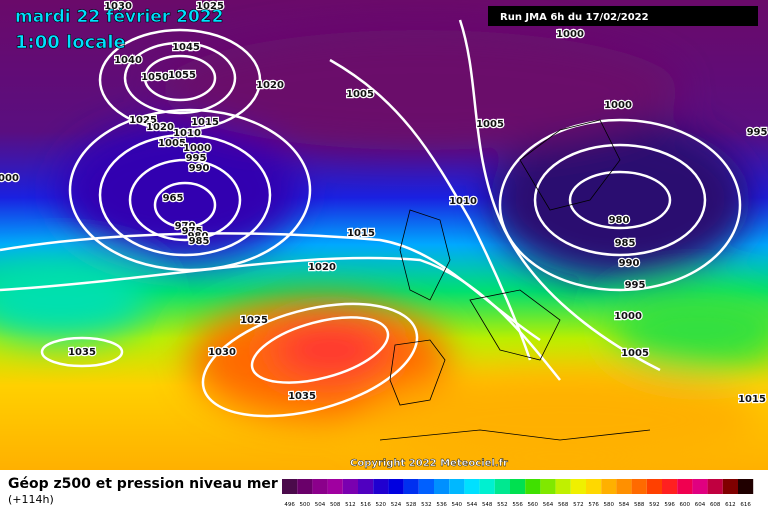 The width and height of the screenshot is (768, 512). Describe the element at coordinates (574, 17) in the screenshot. I see `run-info: Run JMA 6h du 17/02/2022` at that location.